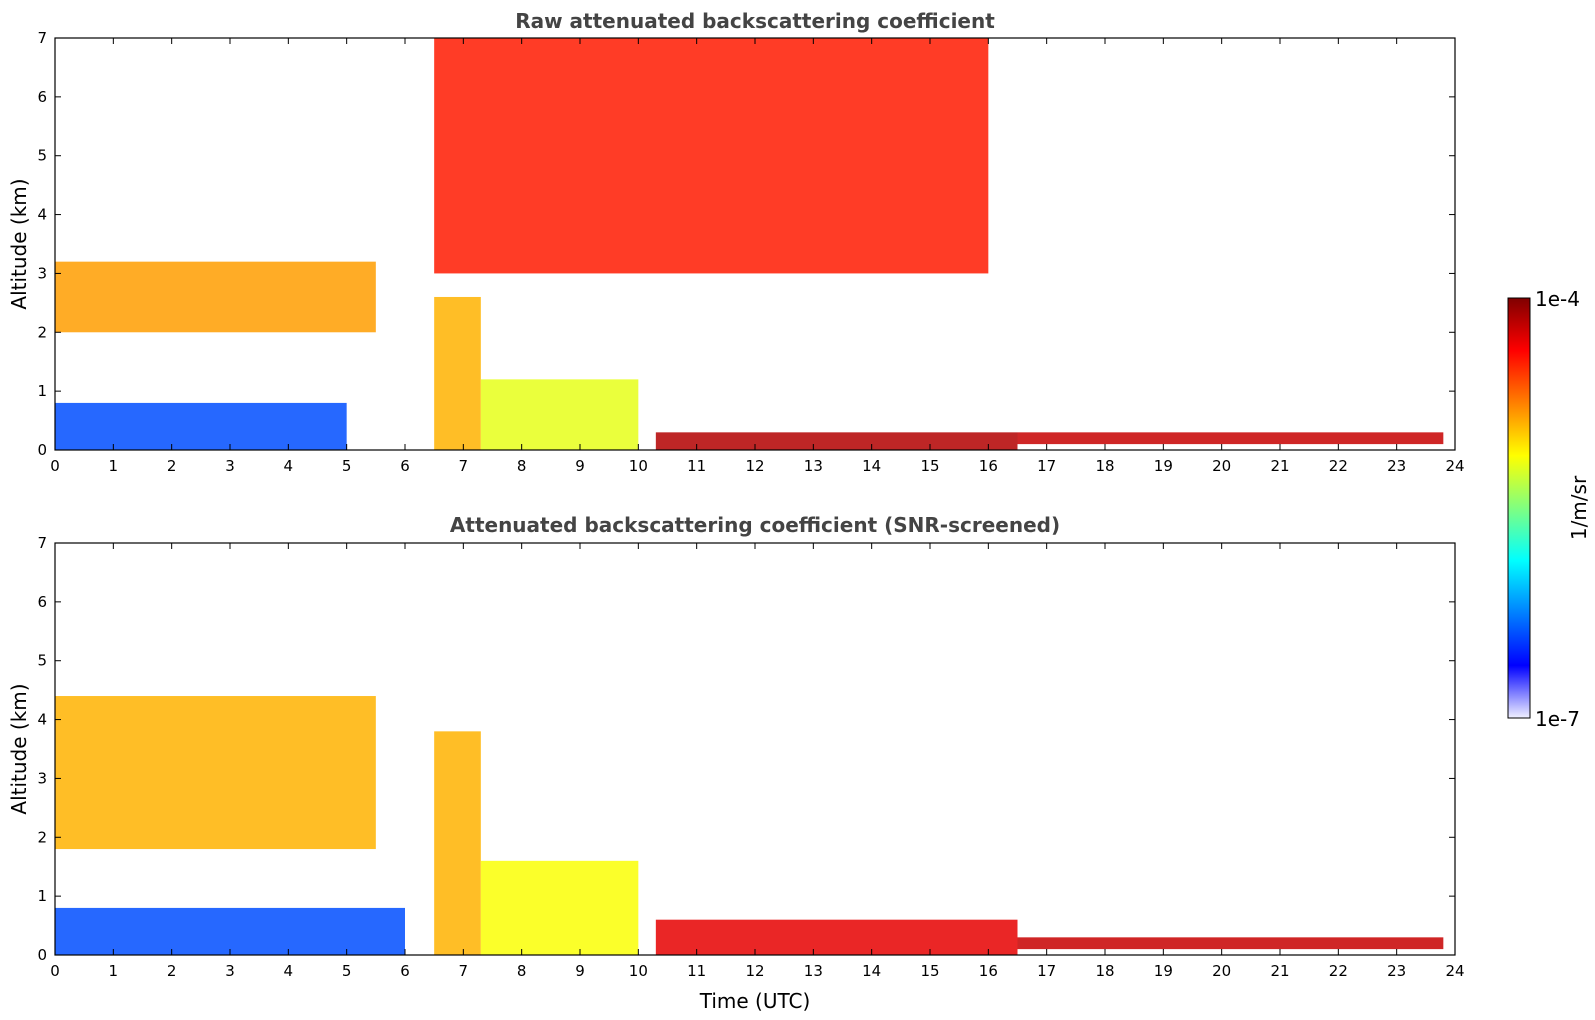  What do you see at coordinates (755, 1001) in the screenshot?
I see `panel-screened-x-axis-label: Time (UTC)` at bounding box center [755, 1001].